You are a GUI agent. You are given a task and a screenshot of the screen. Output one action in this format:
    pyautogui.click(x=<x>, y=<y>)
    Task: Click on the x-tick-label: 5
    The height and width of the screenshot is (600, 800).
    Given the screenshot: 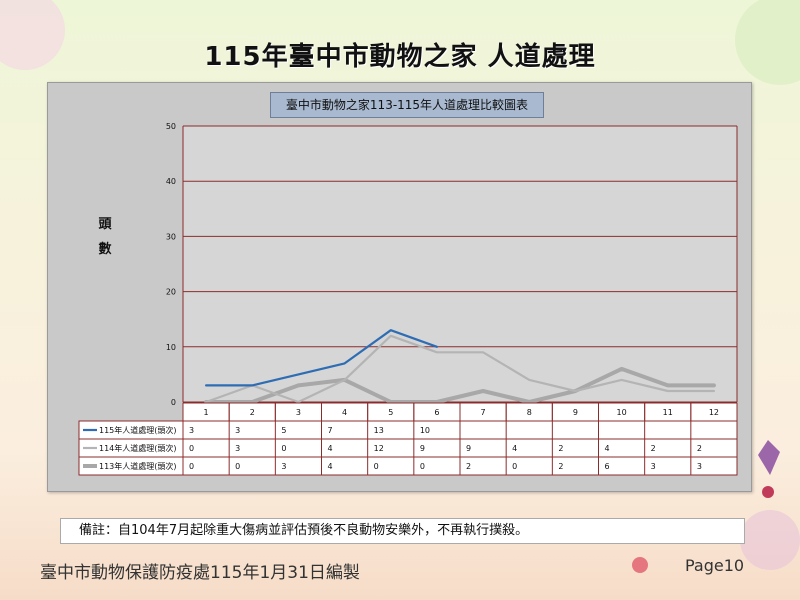 What is the action you would take?
    pyautogui.click(x=390, y=412)
    